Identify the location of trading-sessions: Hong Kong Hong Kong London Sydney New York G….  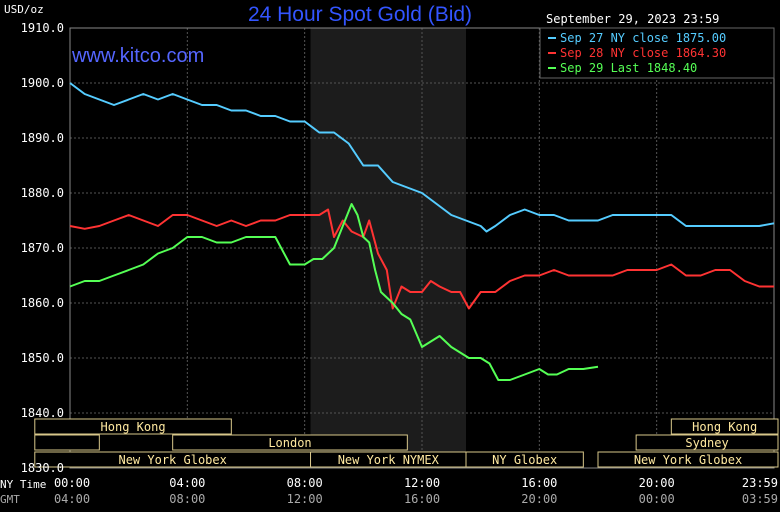
(406, 443).